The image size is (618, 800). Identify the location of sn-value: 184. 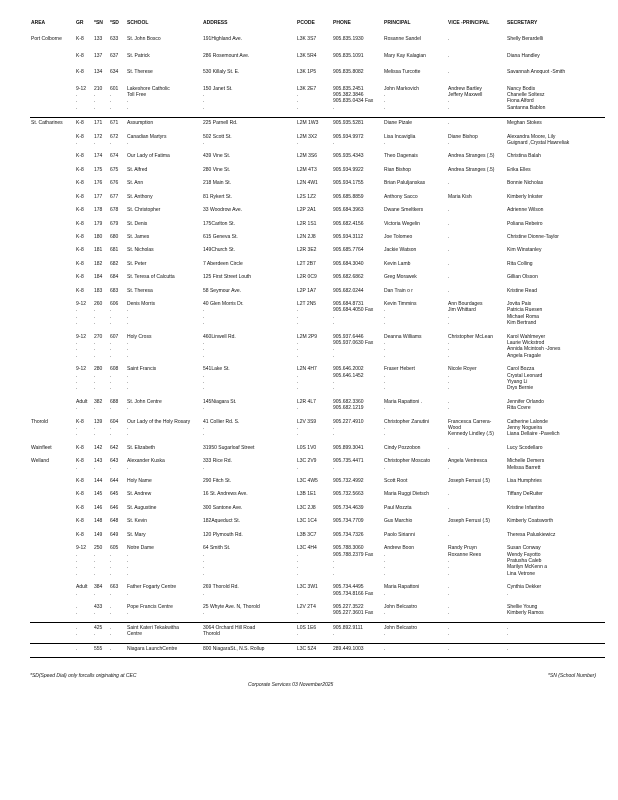
(98, 277).